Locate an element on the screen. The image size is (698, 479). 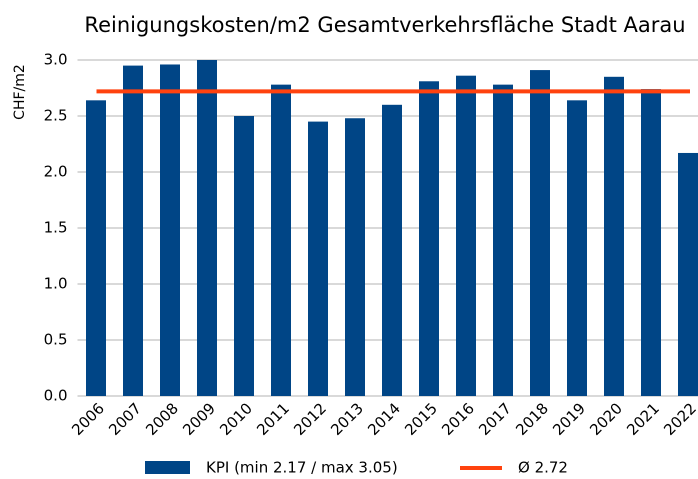
x-tick-label: 2009 is located at coordinates (199, 419).